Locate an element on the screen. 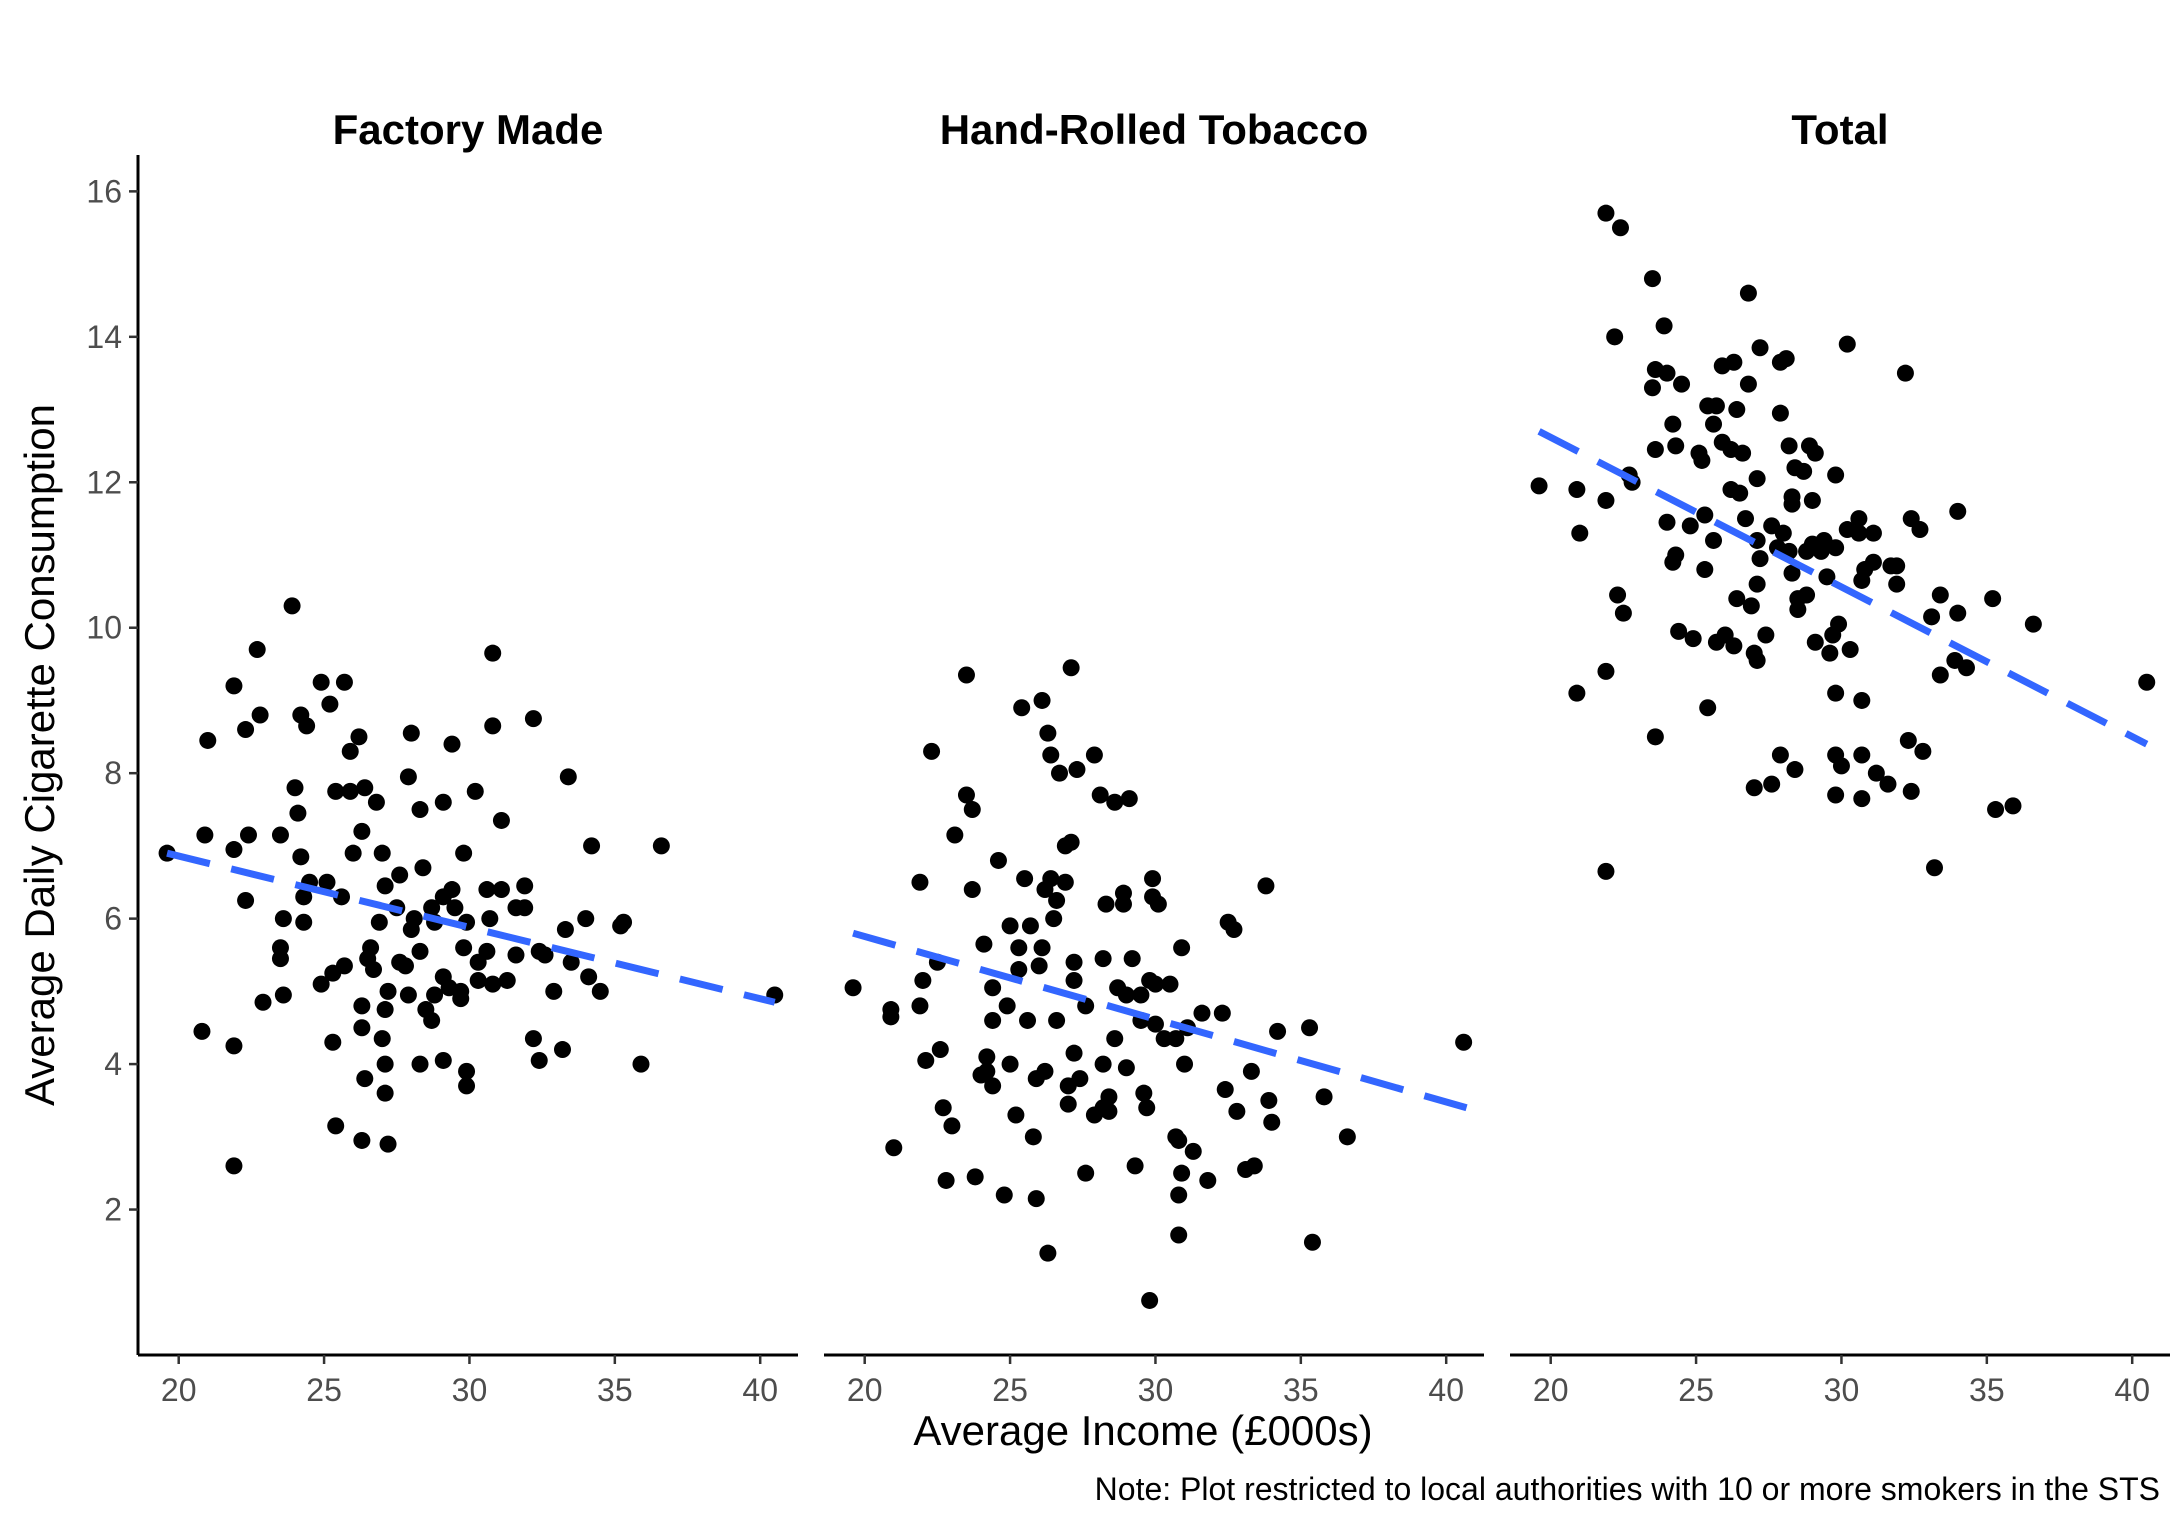 The width and height of the screenshot is (2184, 1537). x-tick-label: 25 is located at coordinates (324, 1390).